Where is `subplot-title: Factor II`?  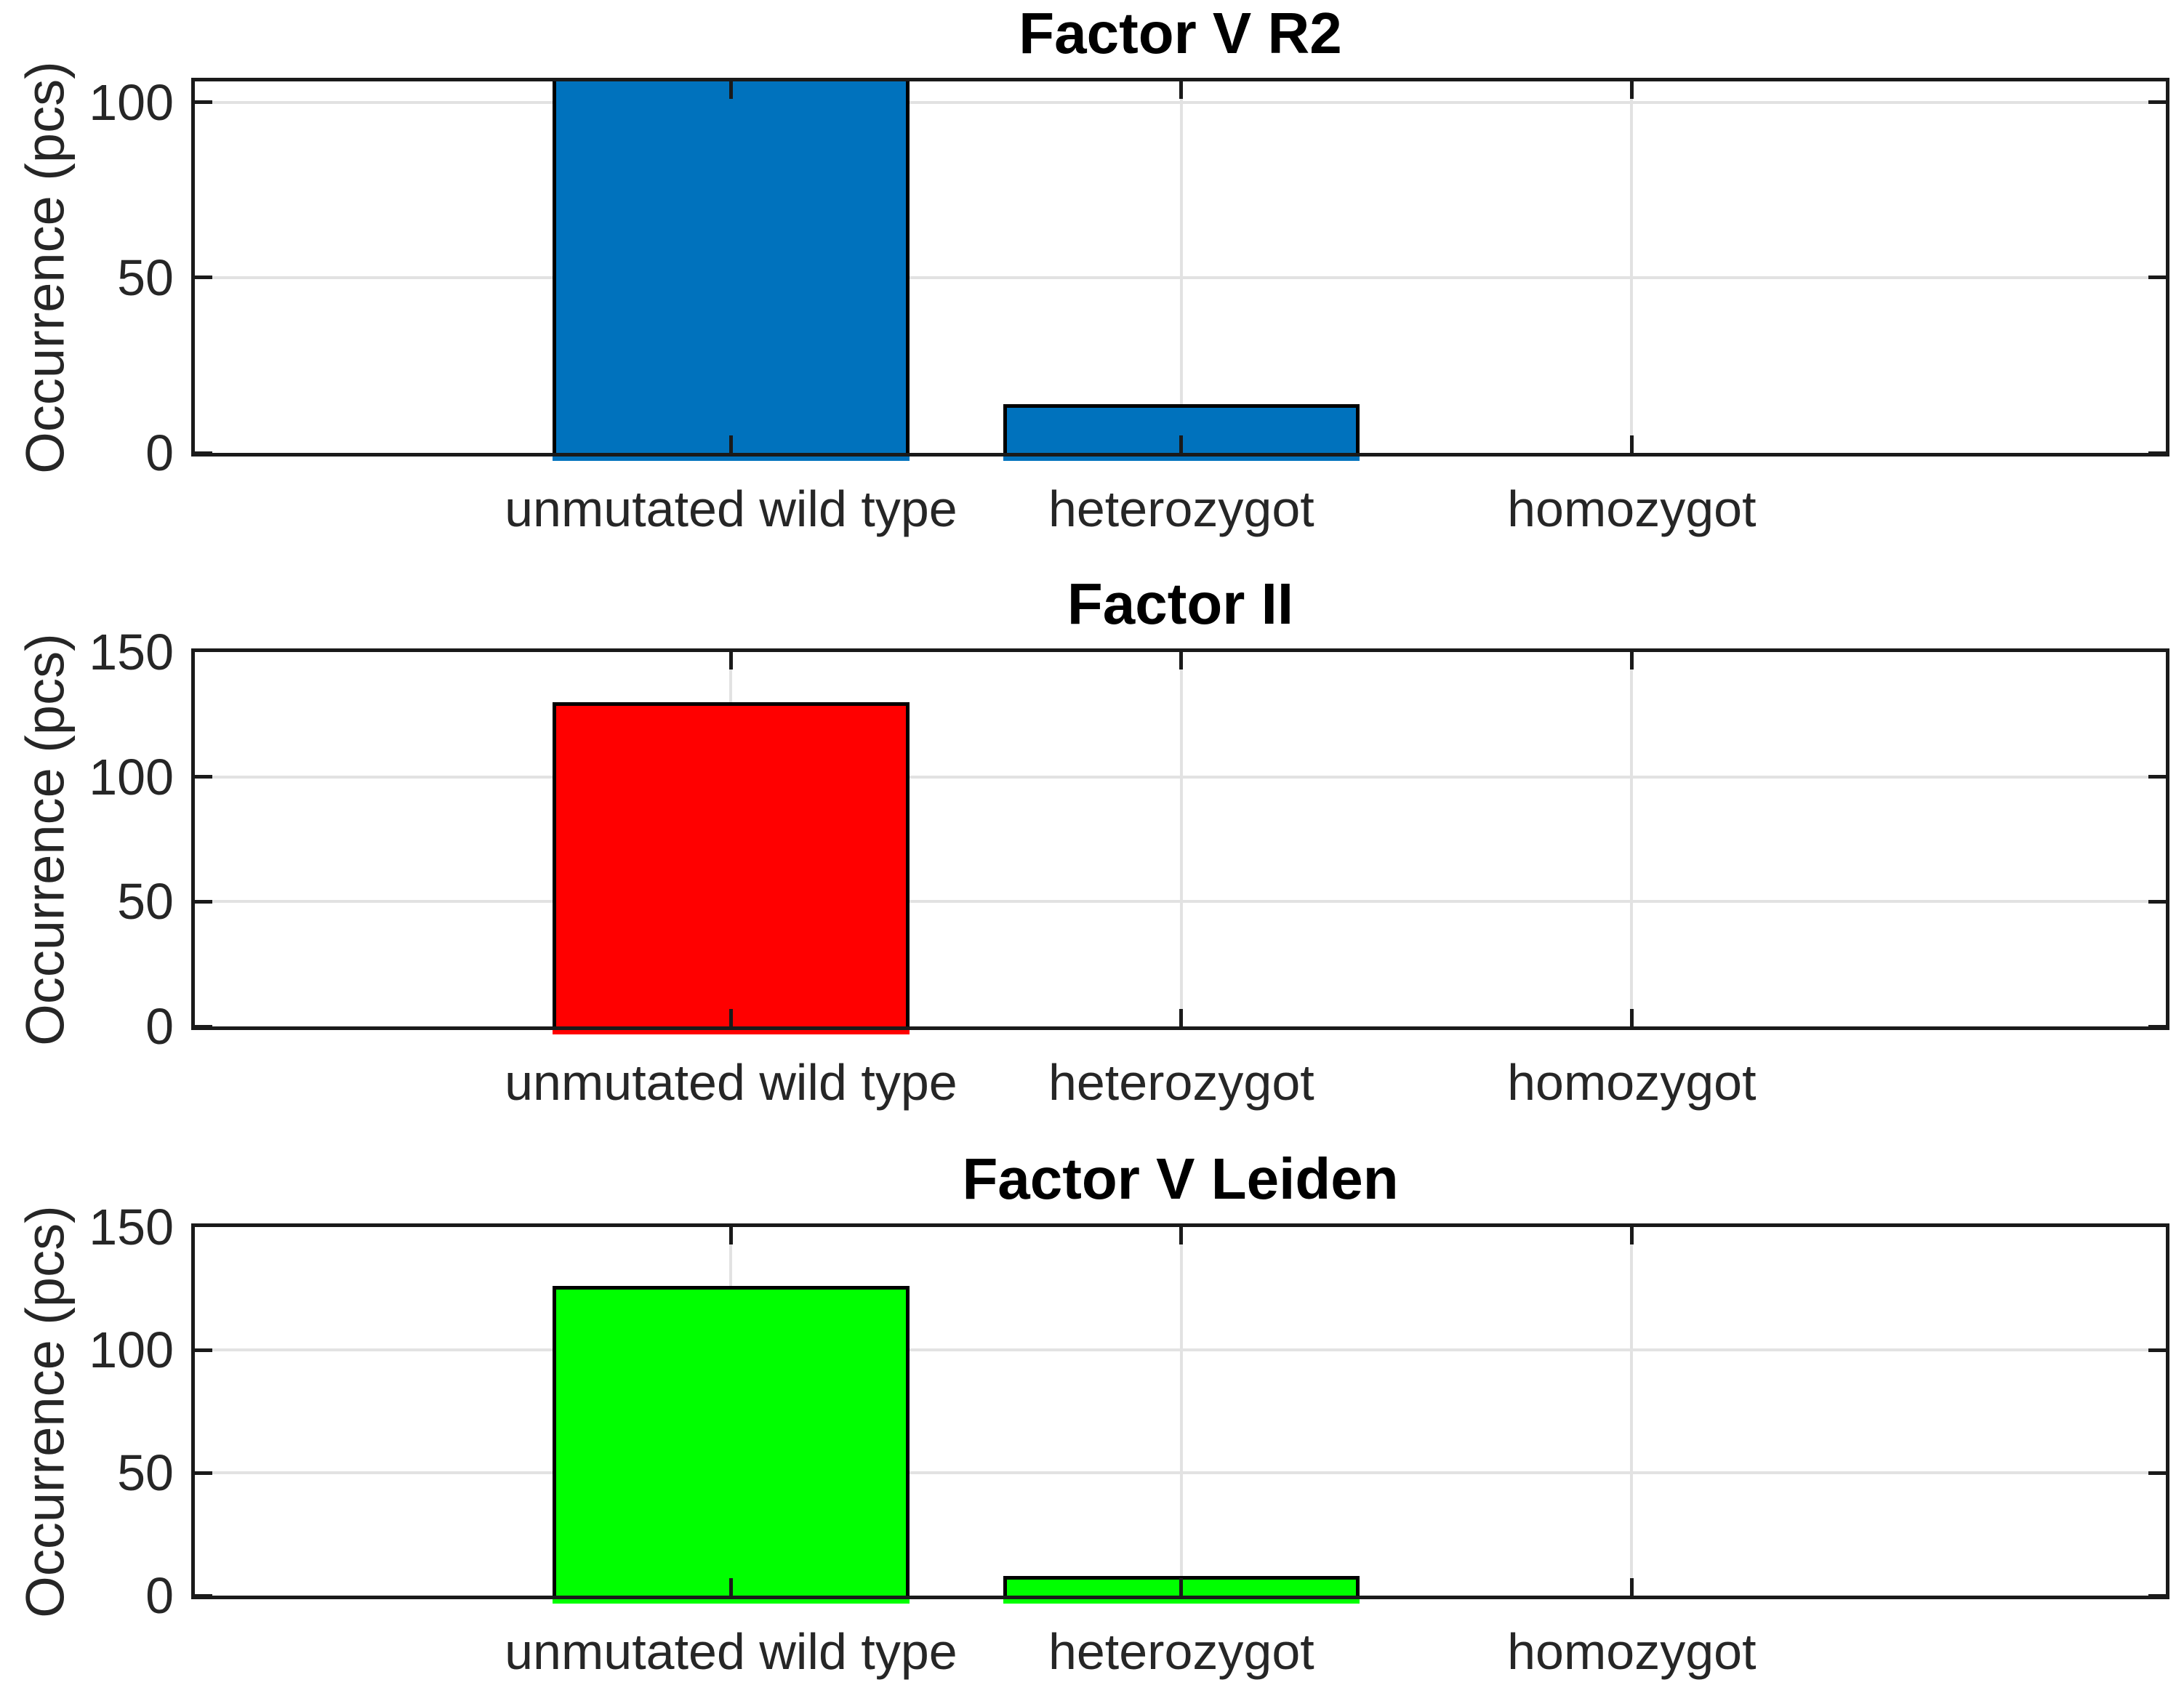
subplot-title: Factor II is located at coordinates (1180, 603).